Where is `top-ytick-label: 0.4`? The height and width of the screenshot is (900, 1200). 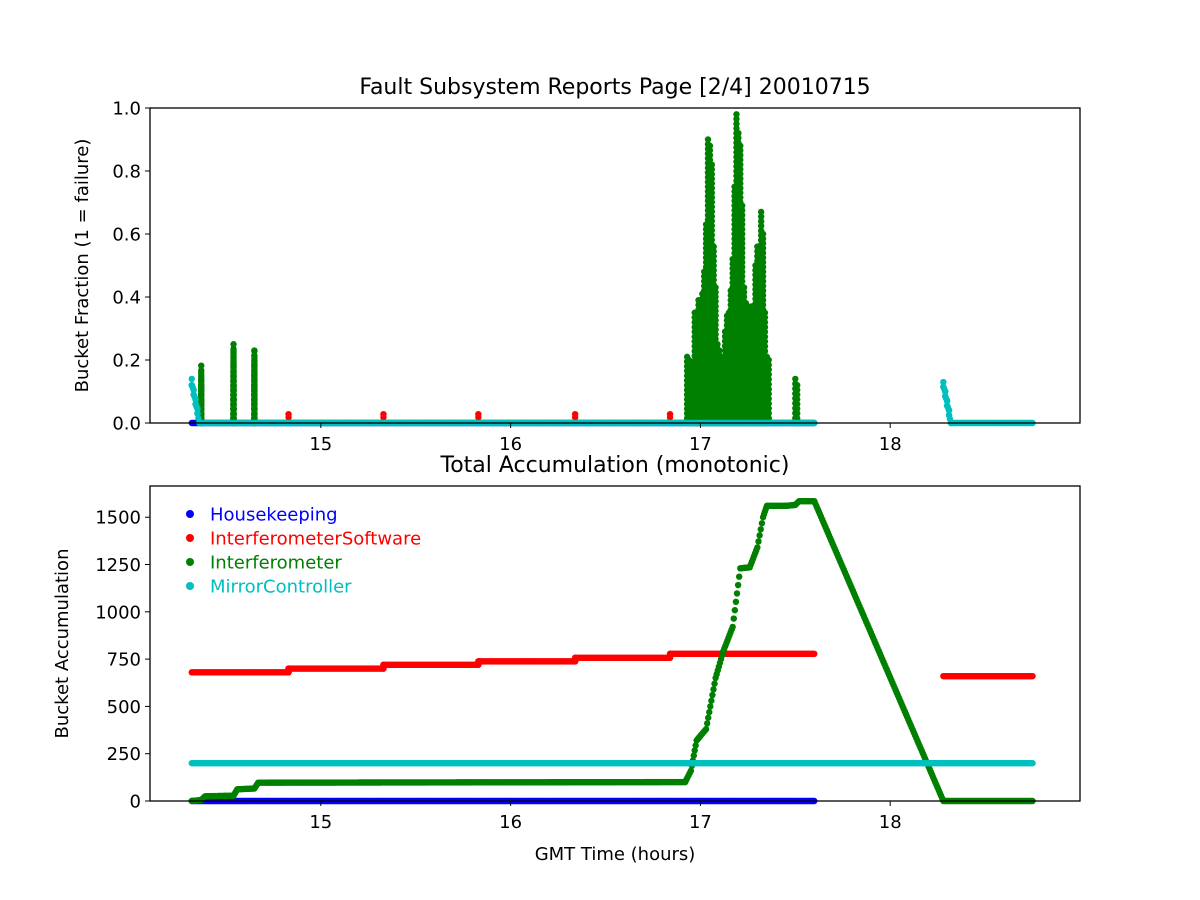
top-ytick-label: 0.4 is located at coordinates (126, 298).